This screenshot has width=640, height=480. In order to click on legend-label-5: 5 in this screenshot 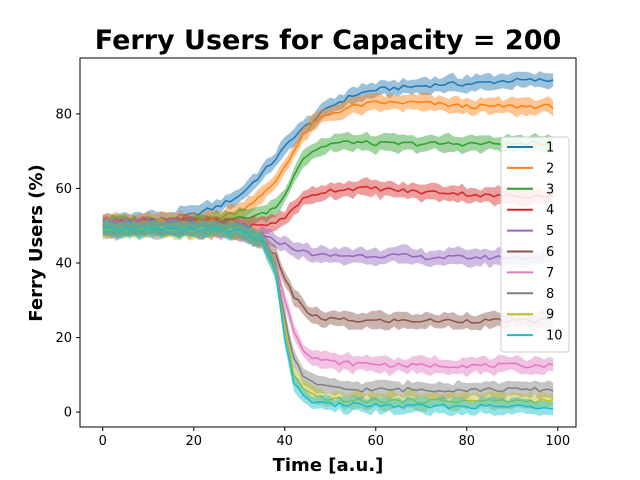, I will do `click(550, 231)`.